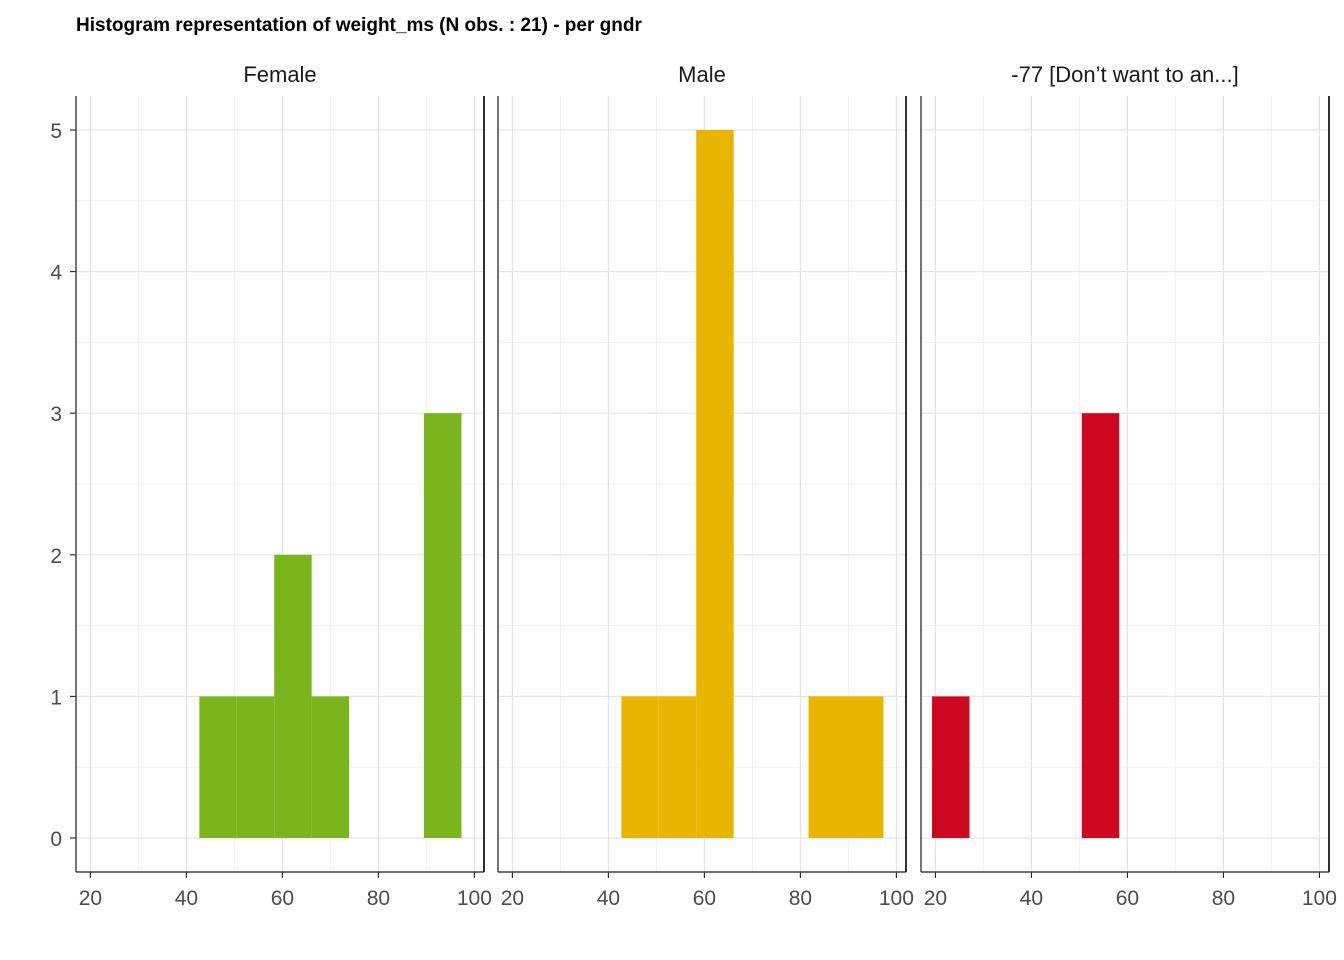 Image resolution: width=1344 pixels, height=960 pixels. What do you see at coordinates (1124, 74) in the screenshot?
I see `facet-strip-label: -77 [Don’t want to an...]` at bounding box center [1124, 74].